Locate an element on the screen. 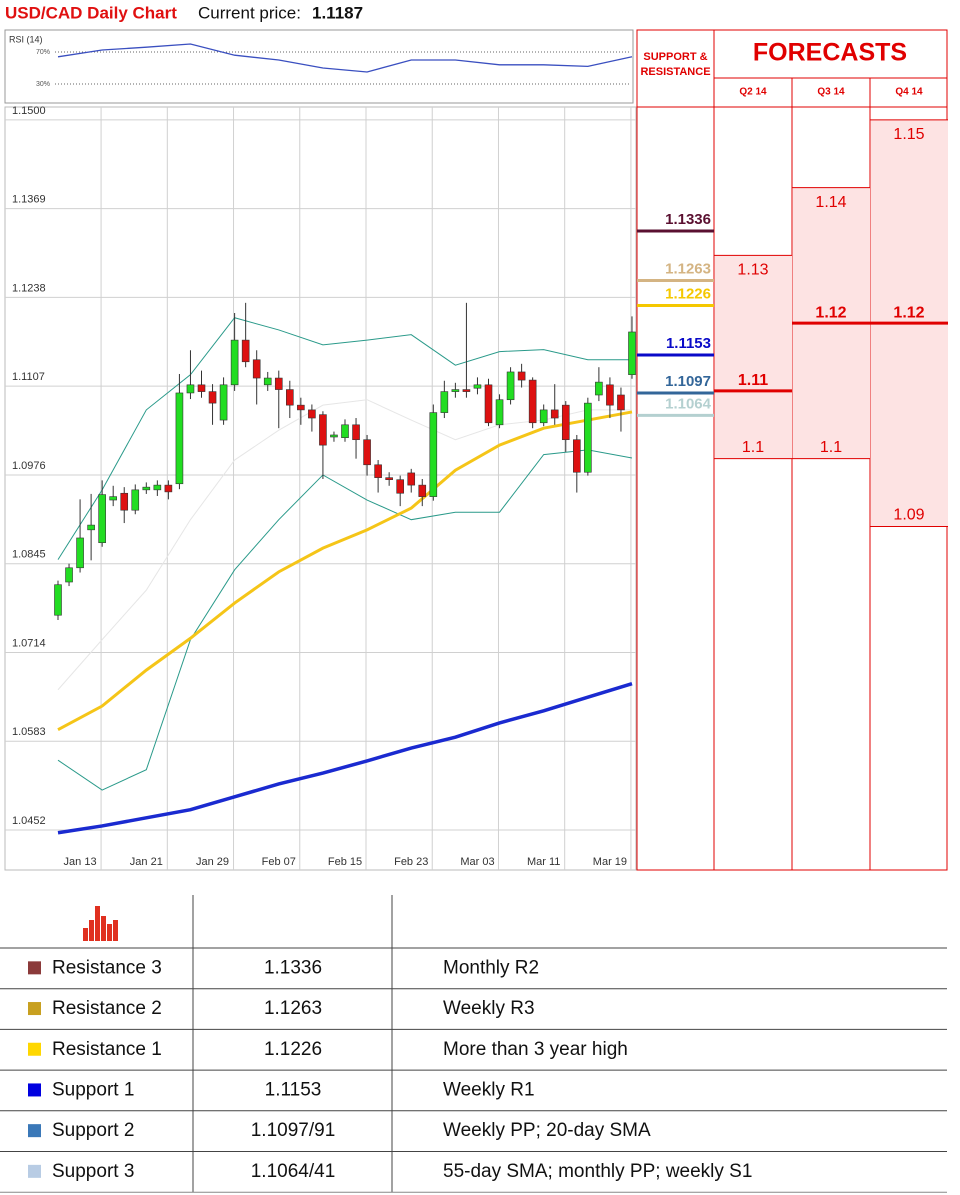 Image resolution: width=960 pixels, height=1195 pixels. y-tick-label: 30% is located at coordinates (43, 84).